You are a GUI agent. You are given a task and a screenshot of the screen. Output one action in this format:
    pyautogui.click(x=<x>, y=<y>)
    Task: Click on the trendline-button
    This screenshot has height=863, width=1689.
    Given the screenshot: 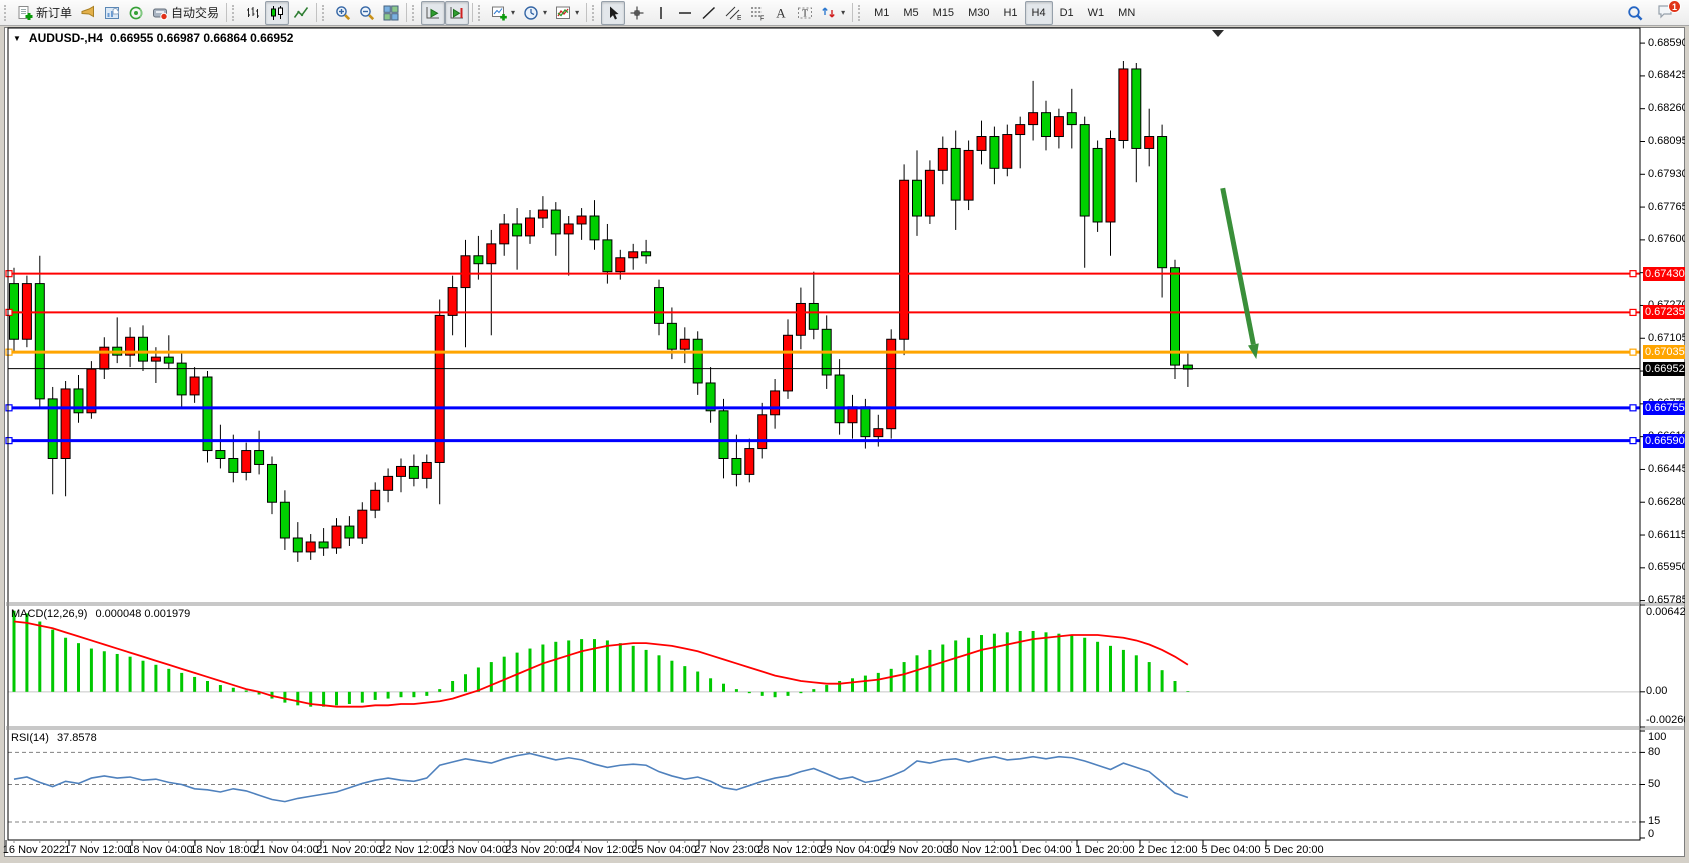 What is the action you would take?
    pyautogui.click(x=709, y=13)
    